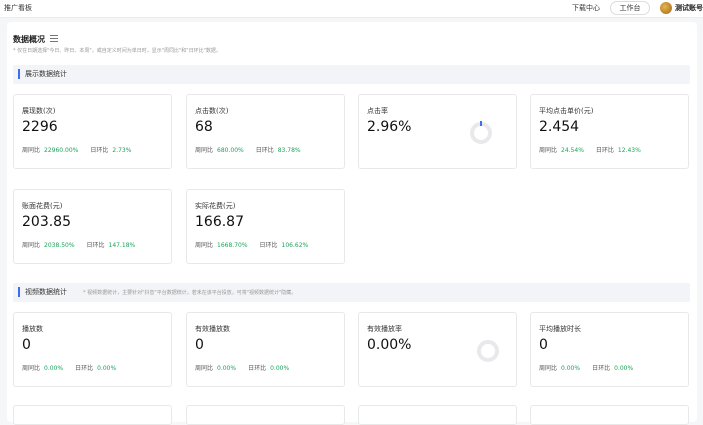  Describe the element at coordinates (29, 39) in the screenshot. I see `overview-title: 数据概况` at that location.